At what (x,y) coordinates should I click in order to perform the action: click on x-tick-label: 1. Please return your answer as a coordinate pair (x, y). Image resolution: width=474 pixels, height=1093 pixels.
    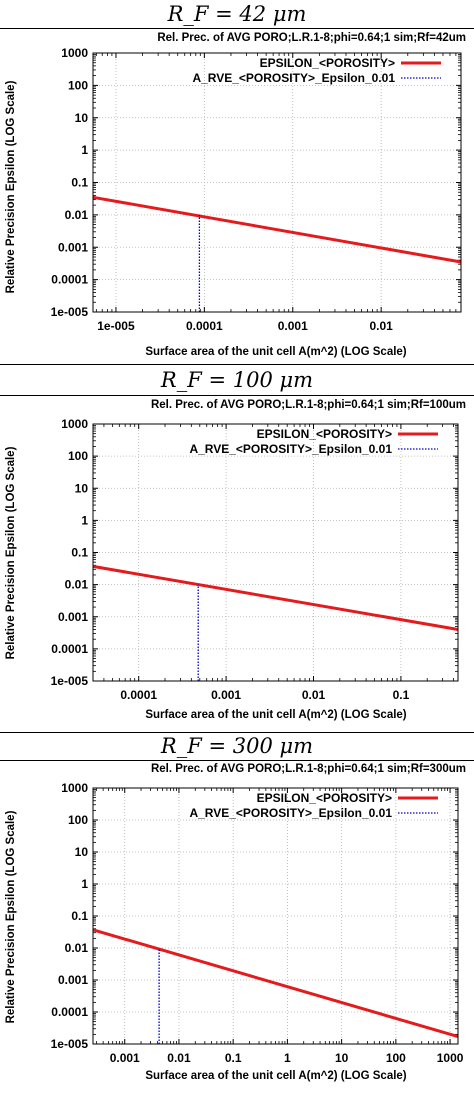
    Looking at the image, I should click on (287, 1058).